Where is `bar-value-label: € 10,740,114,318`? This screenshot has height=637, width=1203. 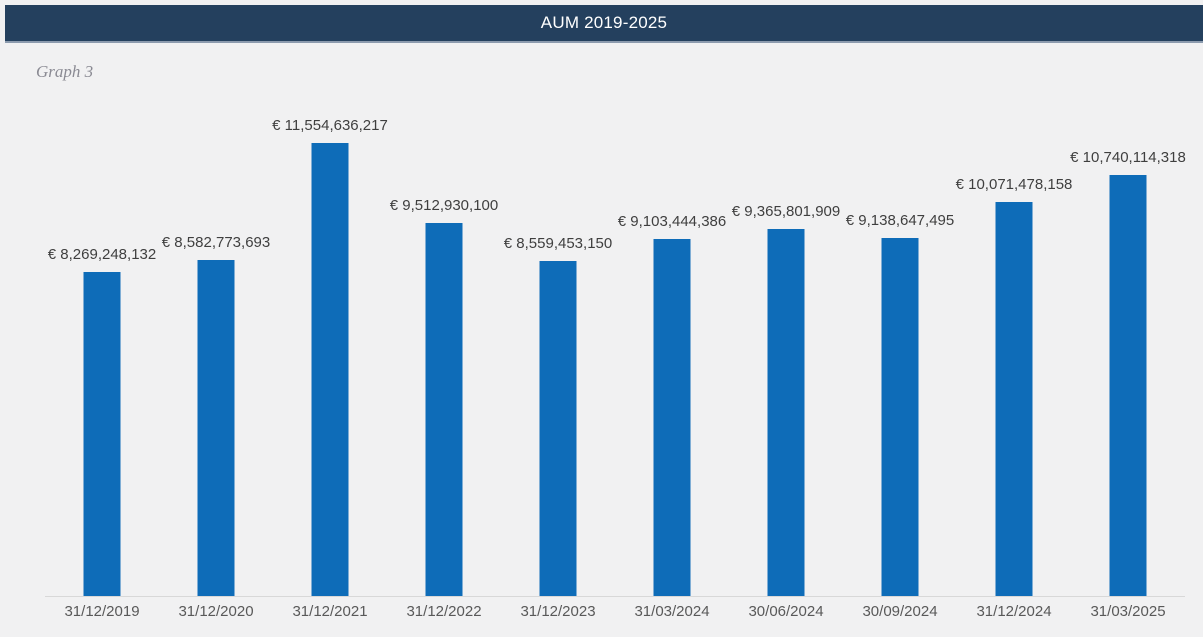 bar-value-label: € 10,740,114,318 is located at coordinates (1128, 157).